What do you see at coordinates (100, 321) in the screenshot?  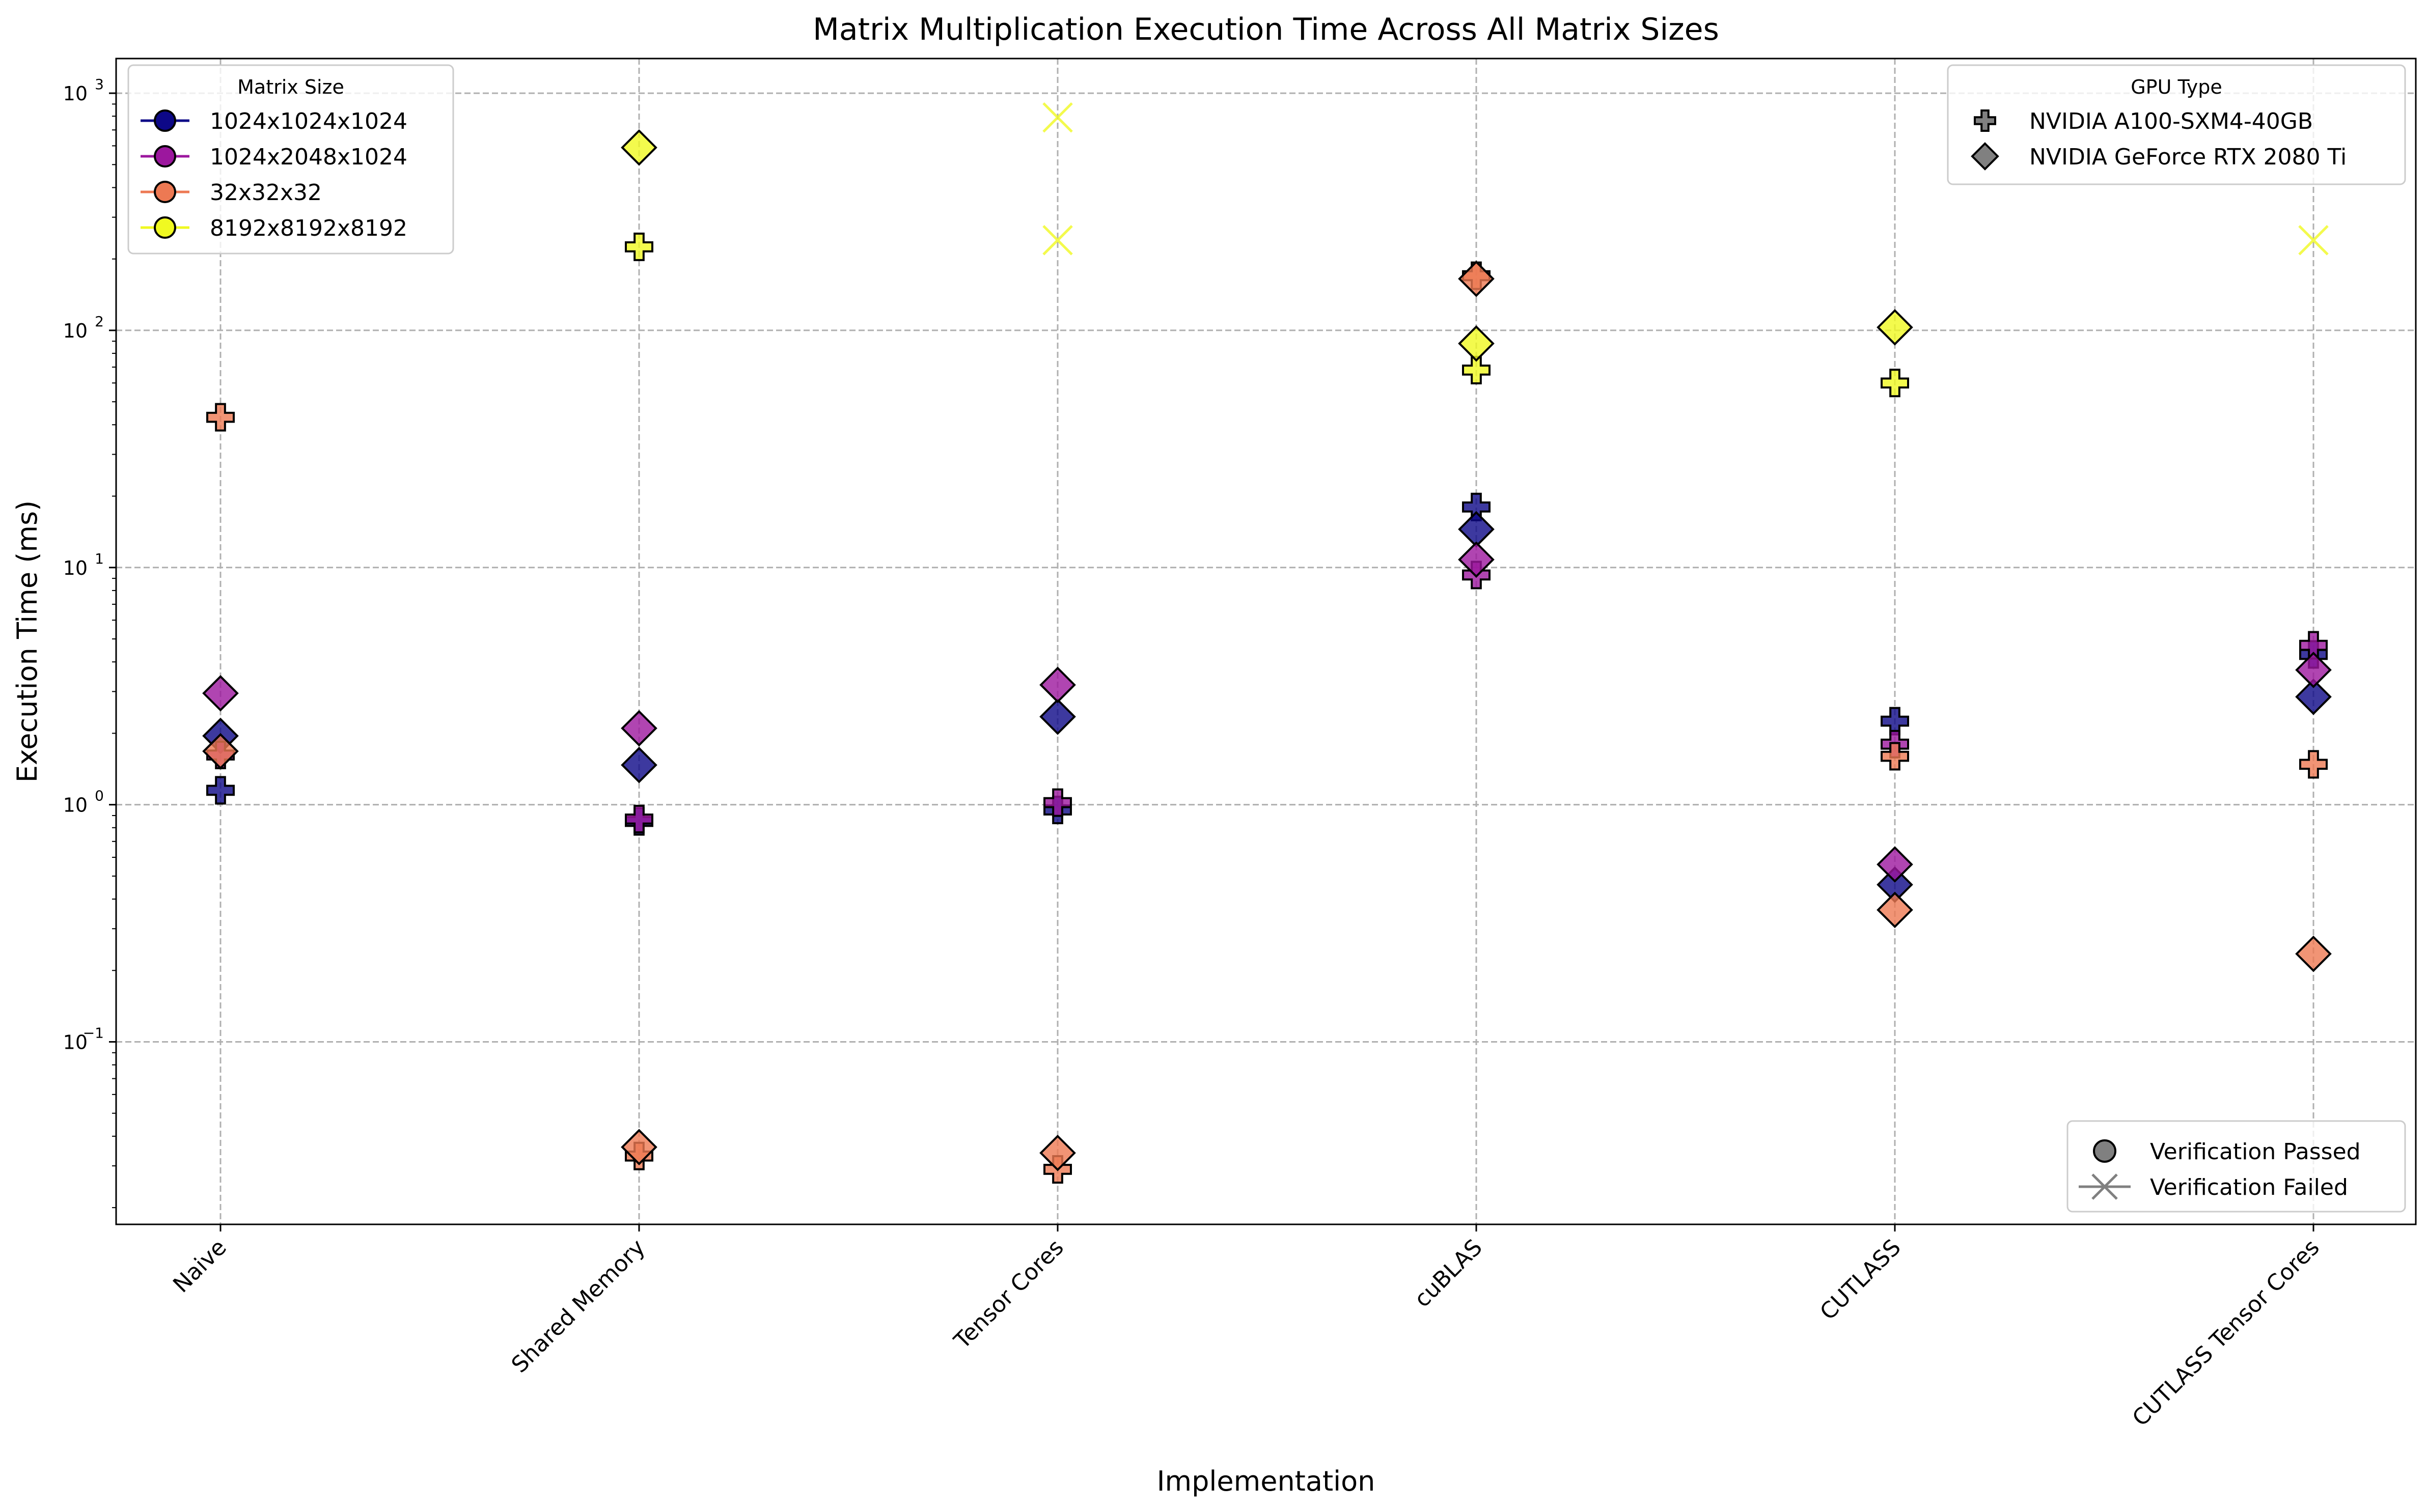 I see `y-tick-exponent: 2` at bounding box center [100, 321].